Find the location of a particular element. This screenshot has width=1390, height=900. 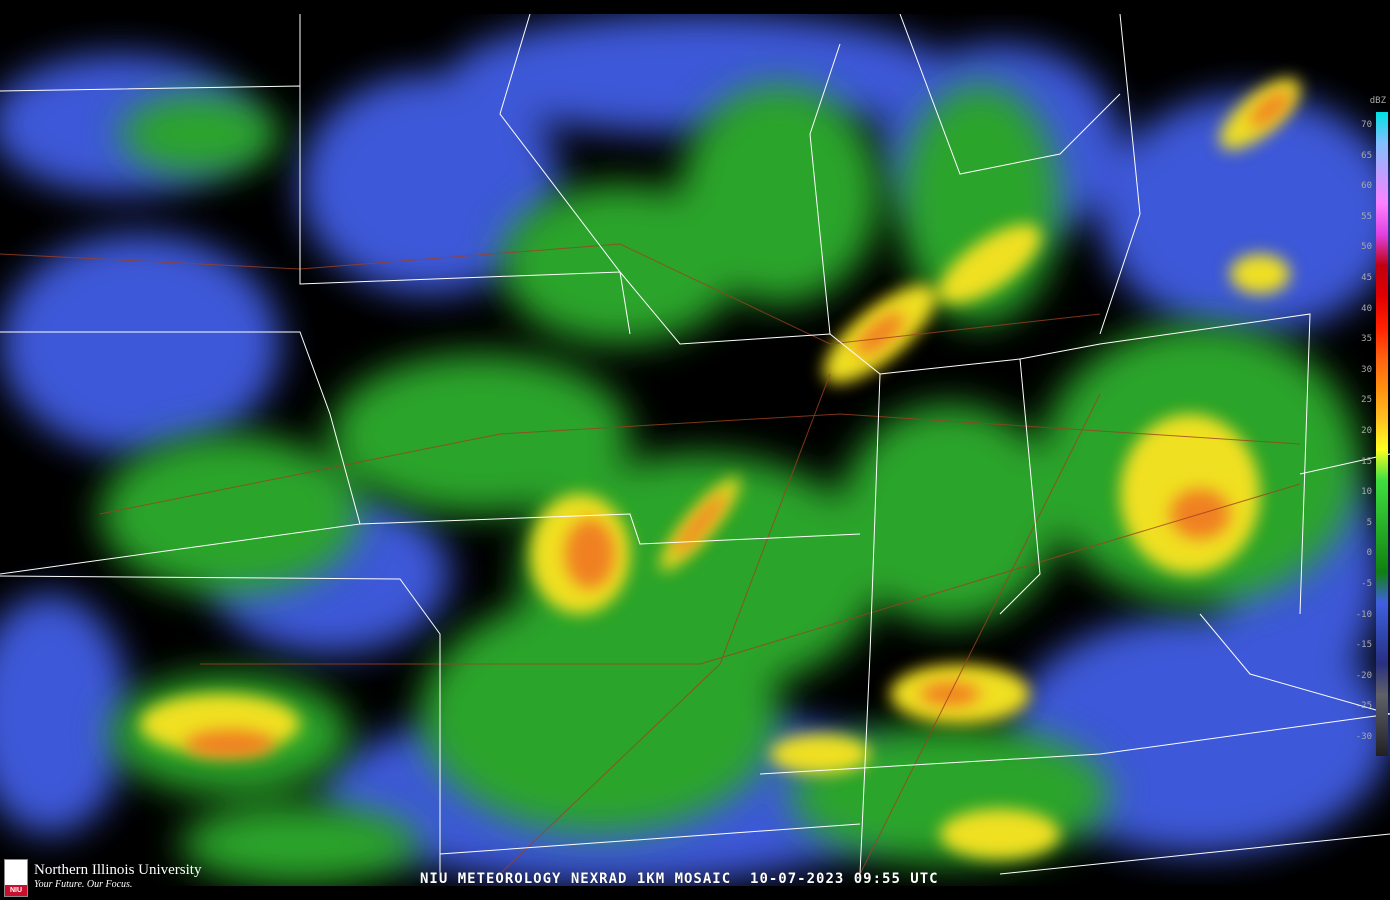

legend-unit: dBZ is located at coordinates (1377, 101).